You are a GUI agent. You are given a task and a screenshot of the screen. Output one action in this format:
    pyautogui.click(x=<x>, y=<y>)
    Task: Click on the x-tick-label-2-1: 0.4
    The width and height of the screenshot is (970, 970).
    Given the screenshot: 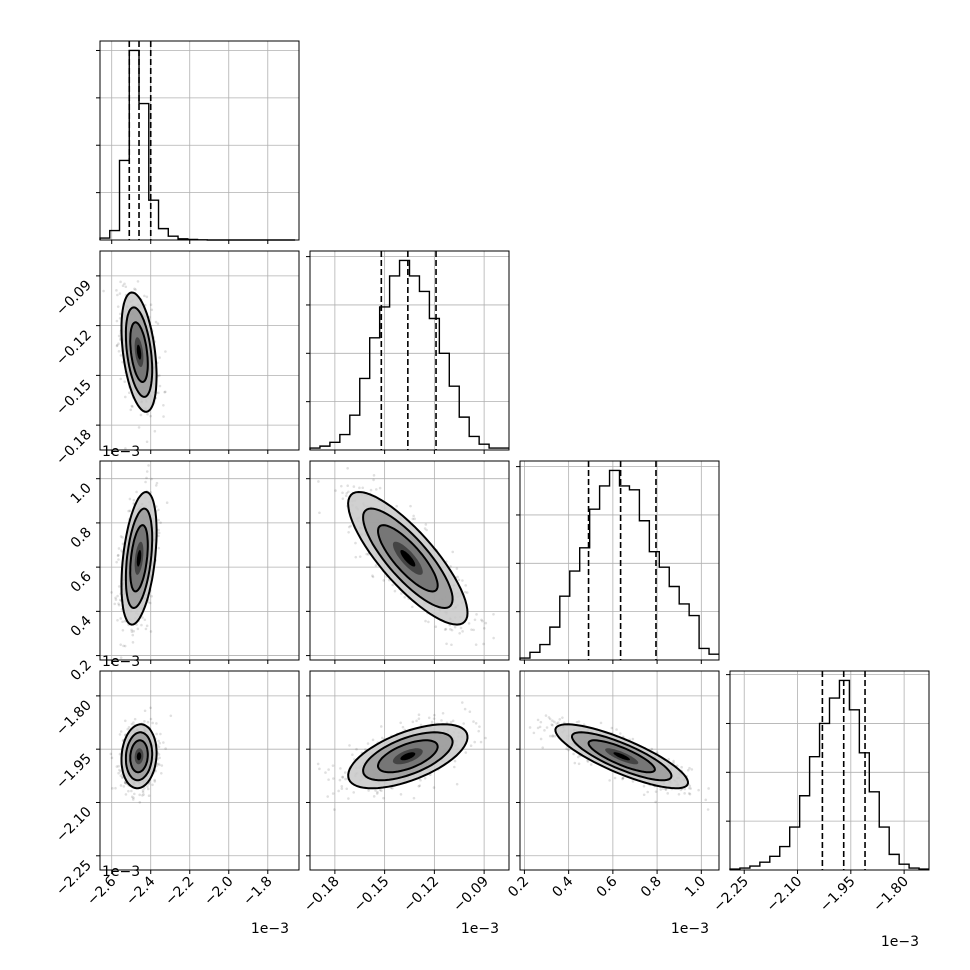 What is the action you would take?
    pyautogui.click(x=562, y=886)
    